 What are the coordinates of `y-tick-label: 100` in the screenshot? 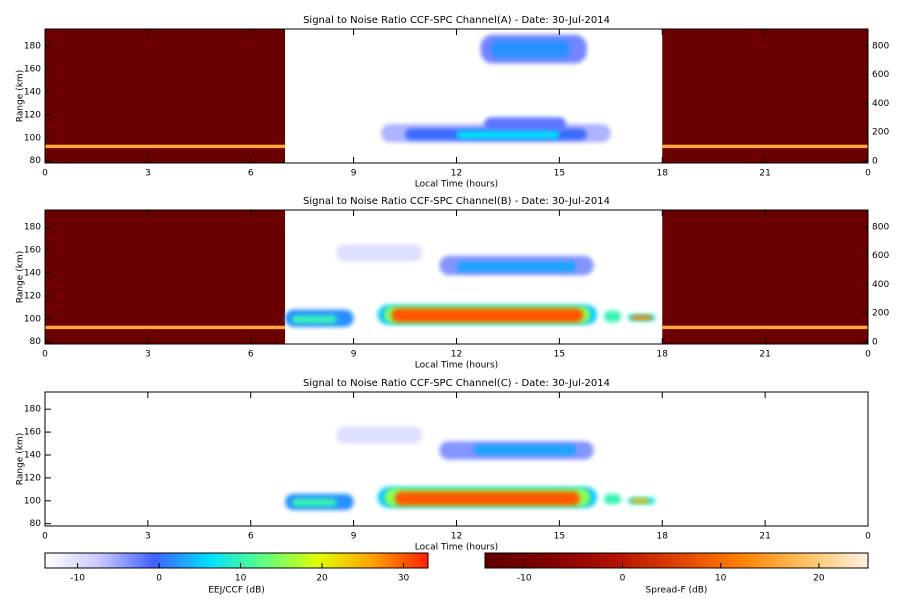 It's located at (32, 501).